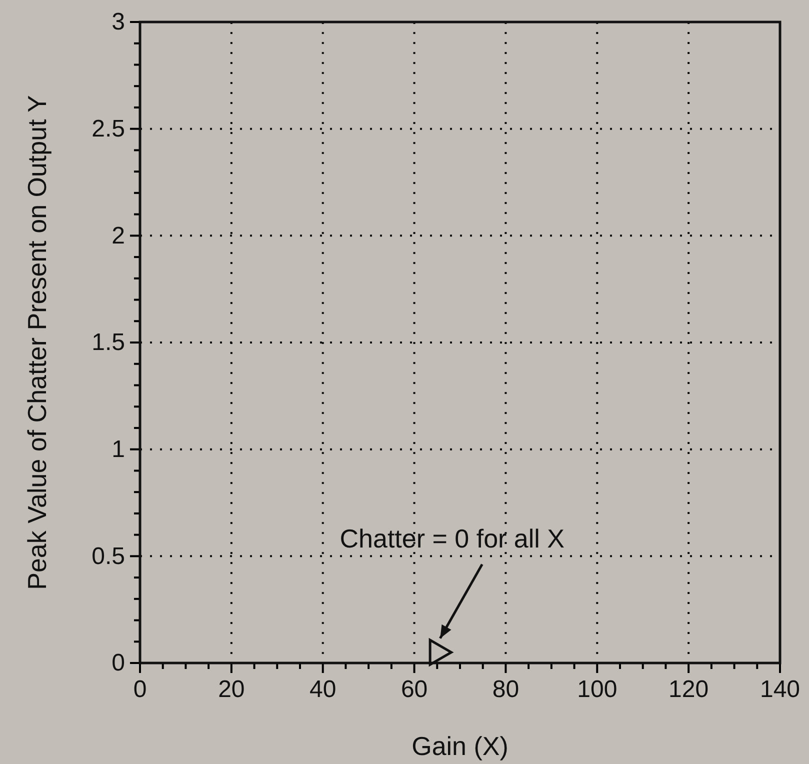  Describe the element at coordinates (118, 22) in the screenshot. I see `y-tick-label: 3` at that location.